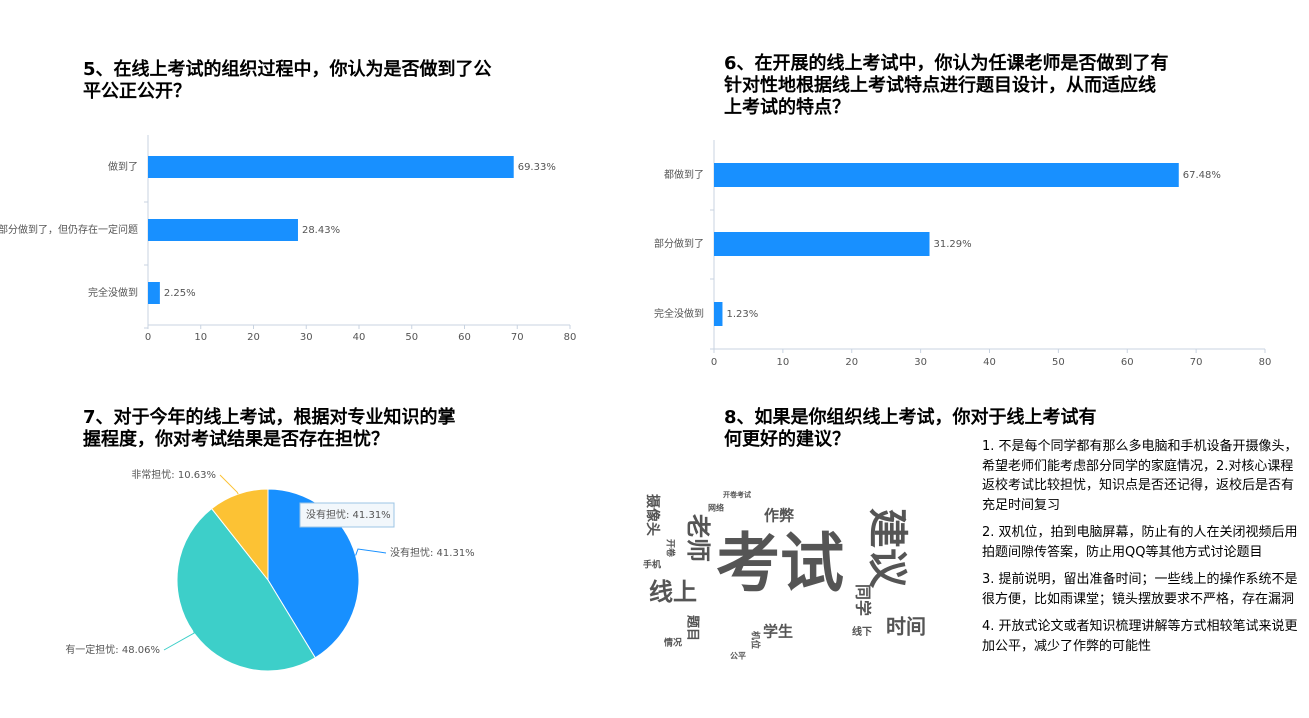  What do you see at coordinates (698, 538) in the screenshot?
I see `word: 老师` at bounding box center [698, 538].